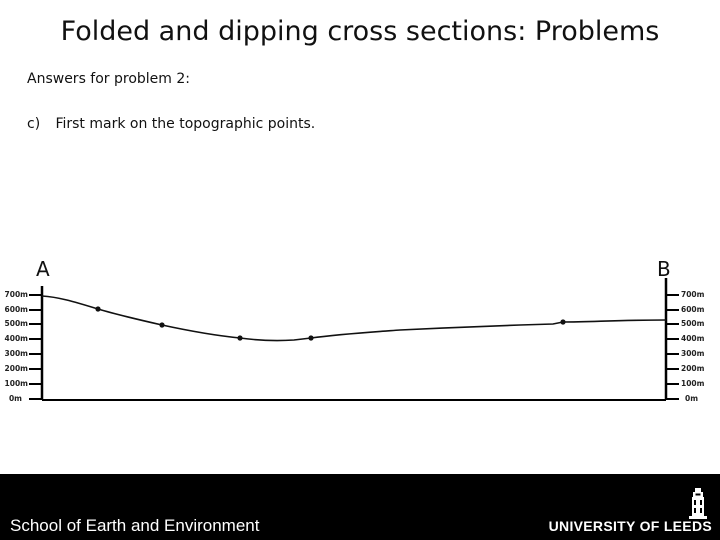 Image resolution: width=720 pixels, height=540 pixels. What do you see at coordinates (17, 323) in the screenshot?
I see `left-label-500: 500m` at bounding box center [17, 323].